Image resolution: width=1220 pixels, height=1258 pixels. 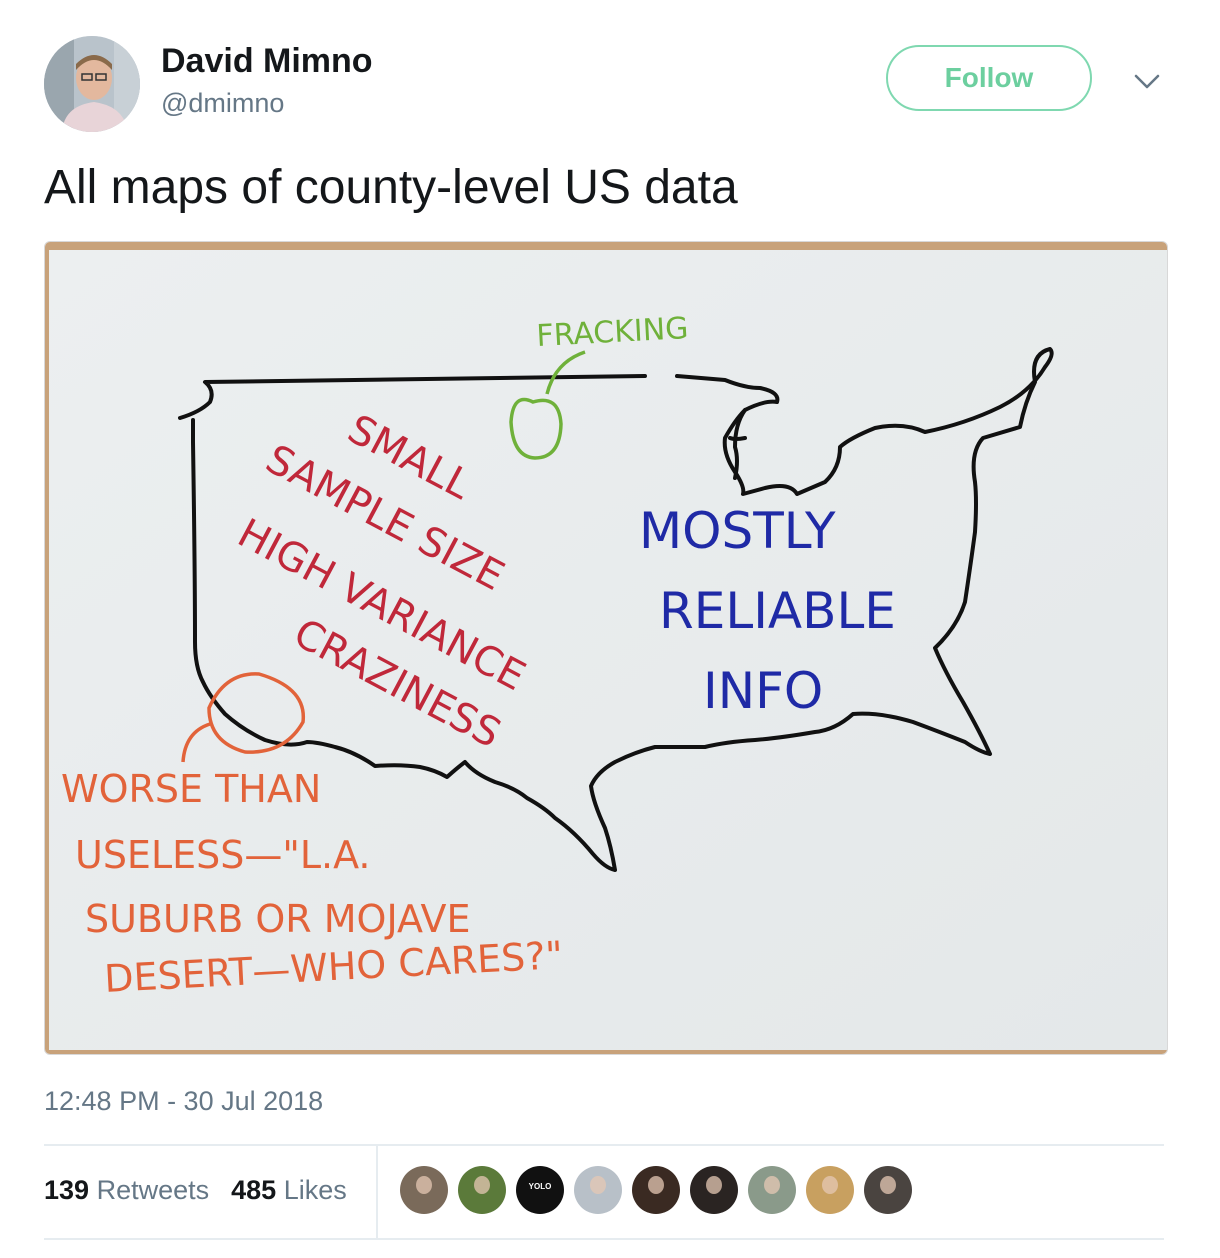 What do you see at coordinates (153, 1190) in the screenshot?
I see `retweets-label: Retweets` at bounding box center [153, 1190].